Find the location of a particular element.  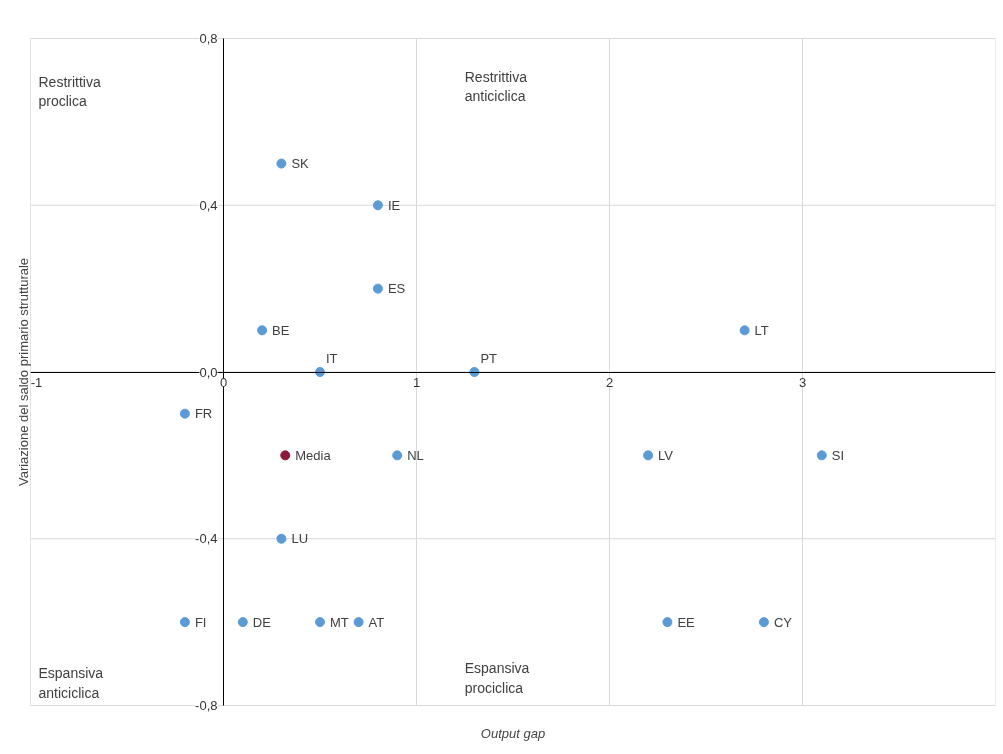

series-label: ES is located at coordinates (396, 289).